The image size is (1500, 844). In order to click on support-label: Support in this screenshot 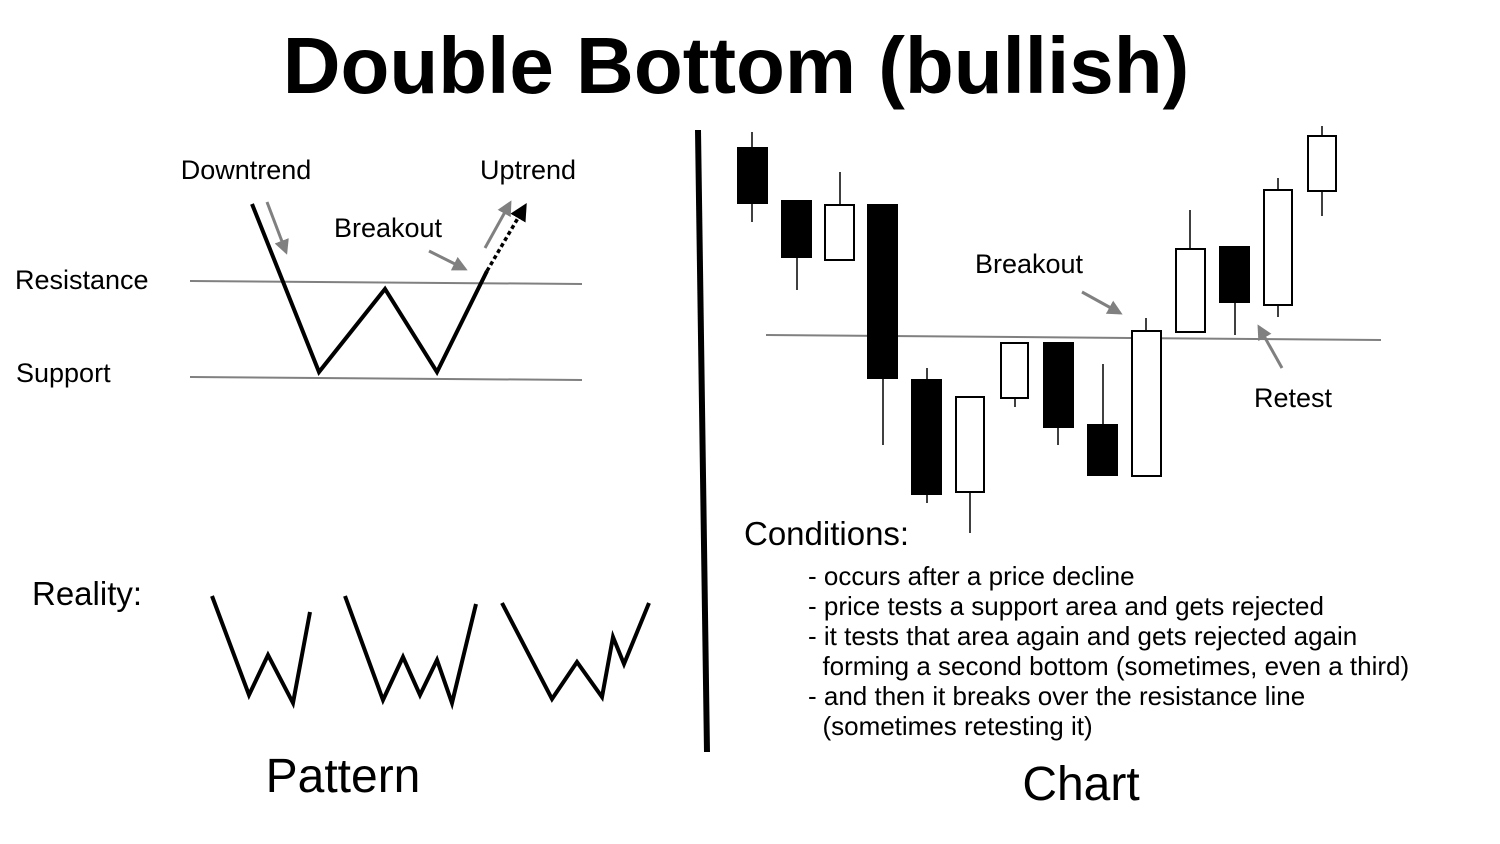, I will do `click(63, 373)`.